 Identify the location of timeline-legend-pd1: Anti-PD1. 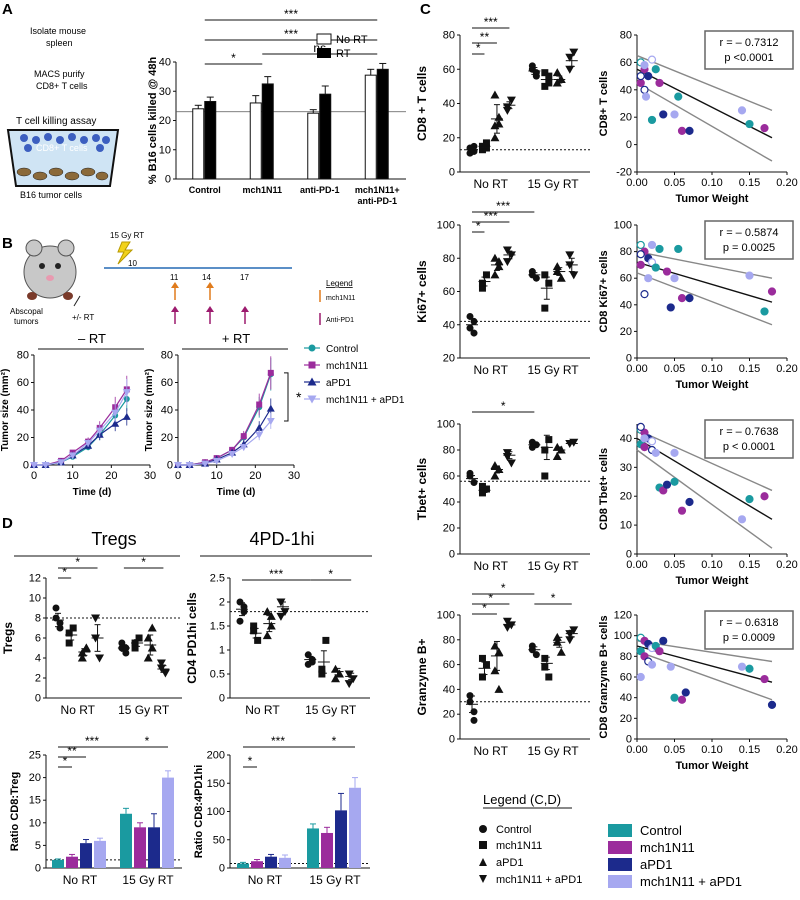
(340, 320).